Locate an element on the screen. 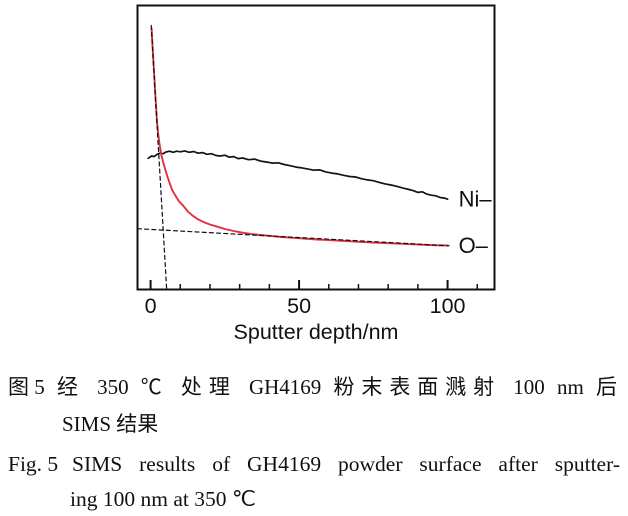 The height and width of the screenshot is (516, 628). caption-zh-line2: SIMS 结果 is located at coordinates (110, 424).